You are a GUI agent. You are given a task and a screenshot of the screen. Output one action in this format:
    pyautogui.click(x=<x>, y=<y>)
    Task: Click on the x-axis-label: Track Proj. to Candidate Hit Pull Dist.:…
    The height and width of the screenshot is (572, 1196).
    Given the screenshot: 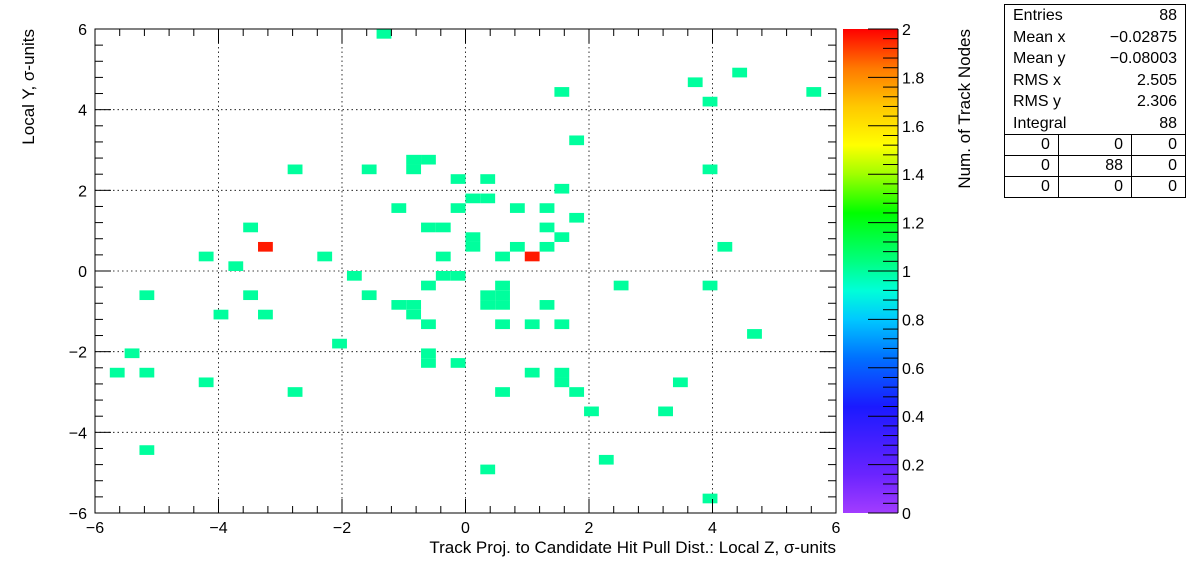 What is the action you would take?
    pyautogui.click(x=632, y=547)
    